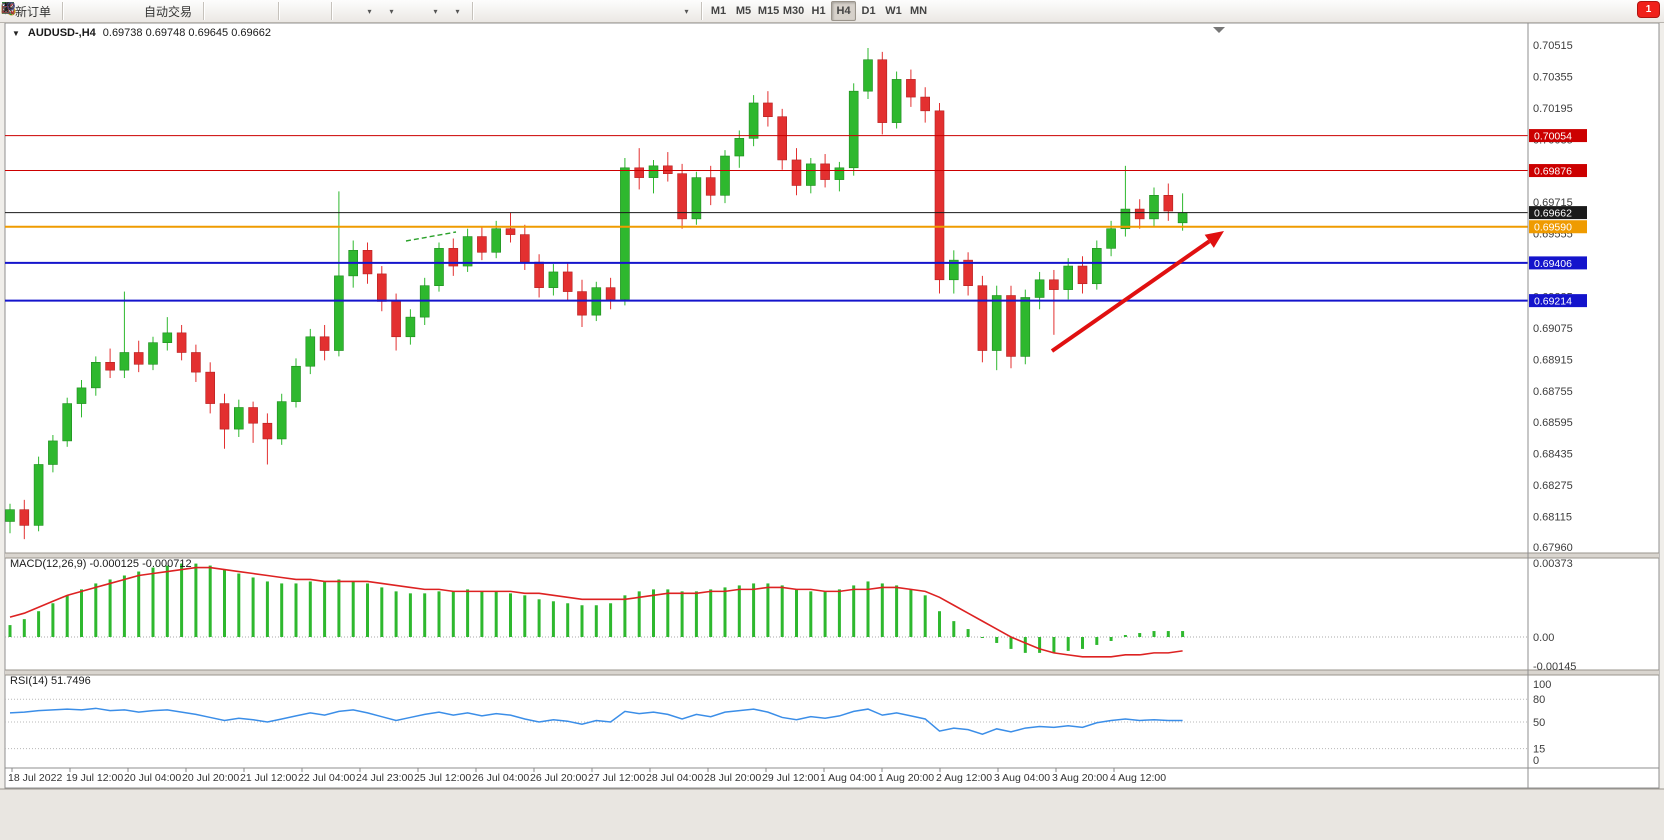 This screenshot has width=1664, height=840. I want to click on profiles-button: ▾, so click(201, 11).